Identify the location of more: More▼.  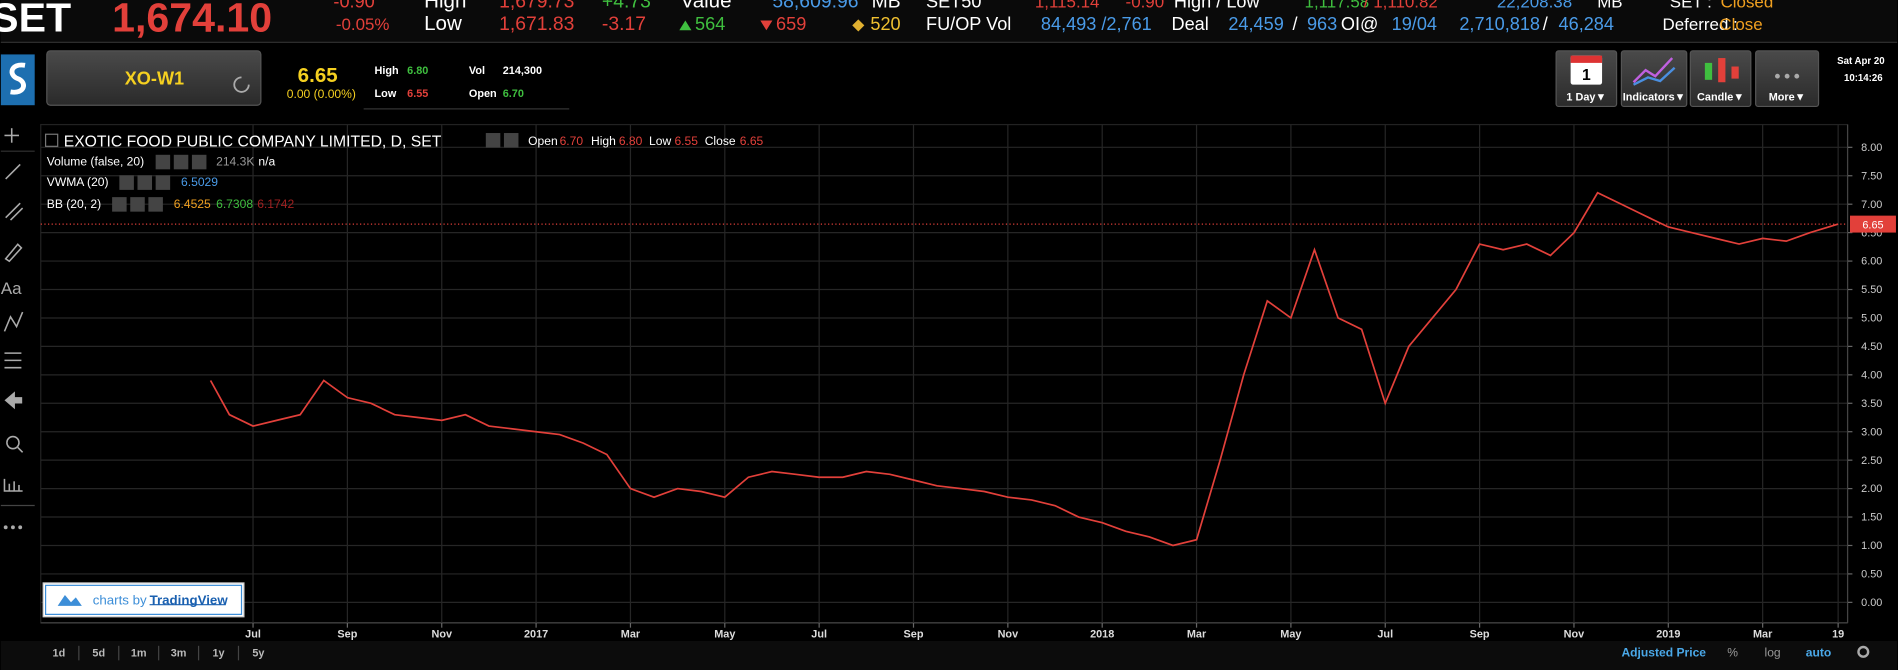
(1787, 97).